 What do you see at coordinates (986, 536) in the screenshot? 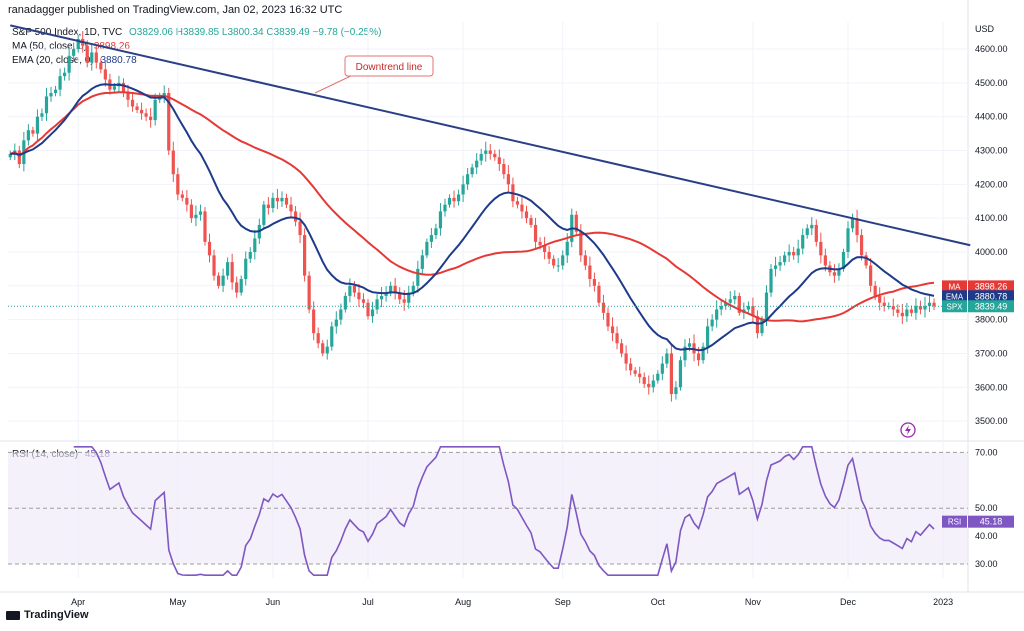
I see `rsi-tick-label: 40.00` at bounding box center [986, 536].